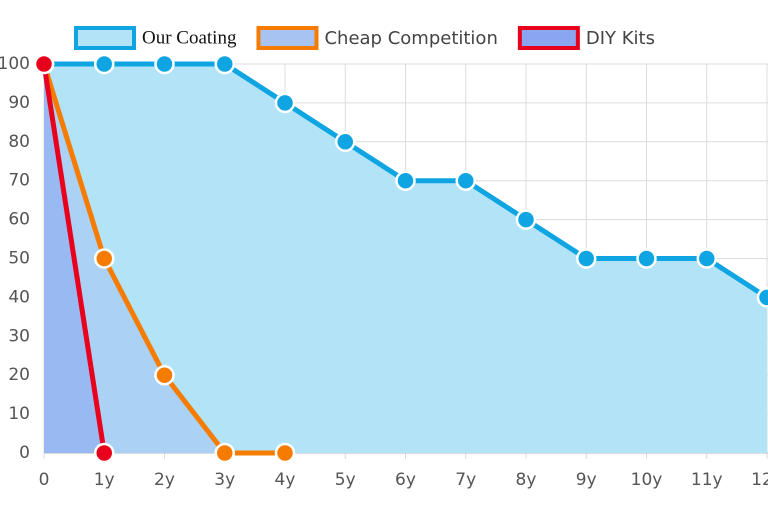 The height and width of the screenshot is (516, 768). What do you see at coordinates (285, 480) in the screenshot?
I see `x-tick-label: 4y` at bounding box center [285, 480].